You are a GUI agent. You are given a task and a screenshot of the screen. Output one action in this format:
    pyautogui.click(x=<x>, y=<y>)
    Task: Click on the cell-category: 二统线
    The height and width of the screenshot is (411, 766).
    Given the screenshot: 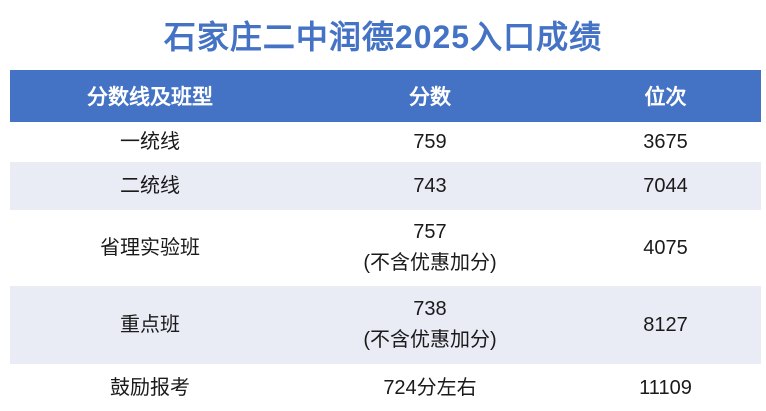 What is the action you would take?
    pyautogui.click(x=150, y=185)
    